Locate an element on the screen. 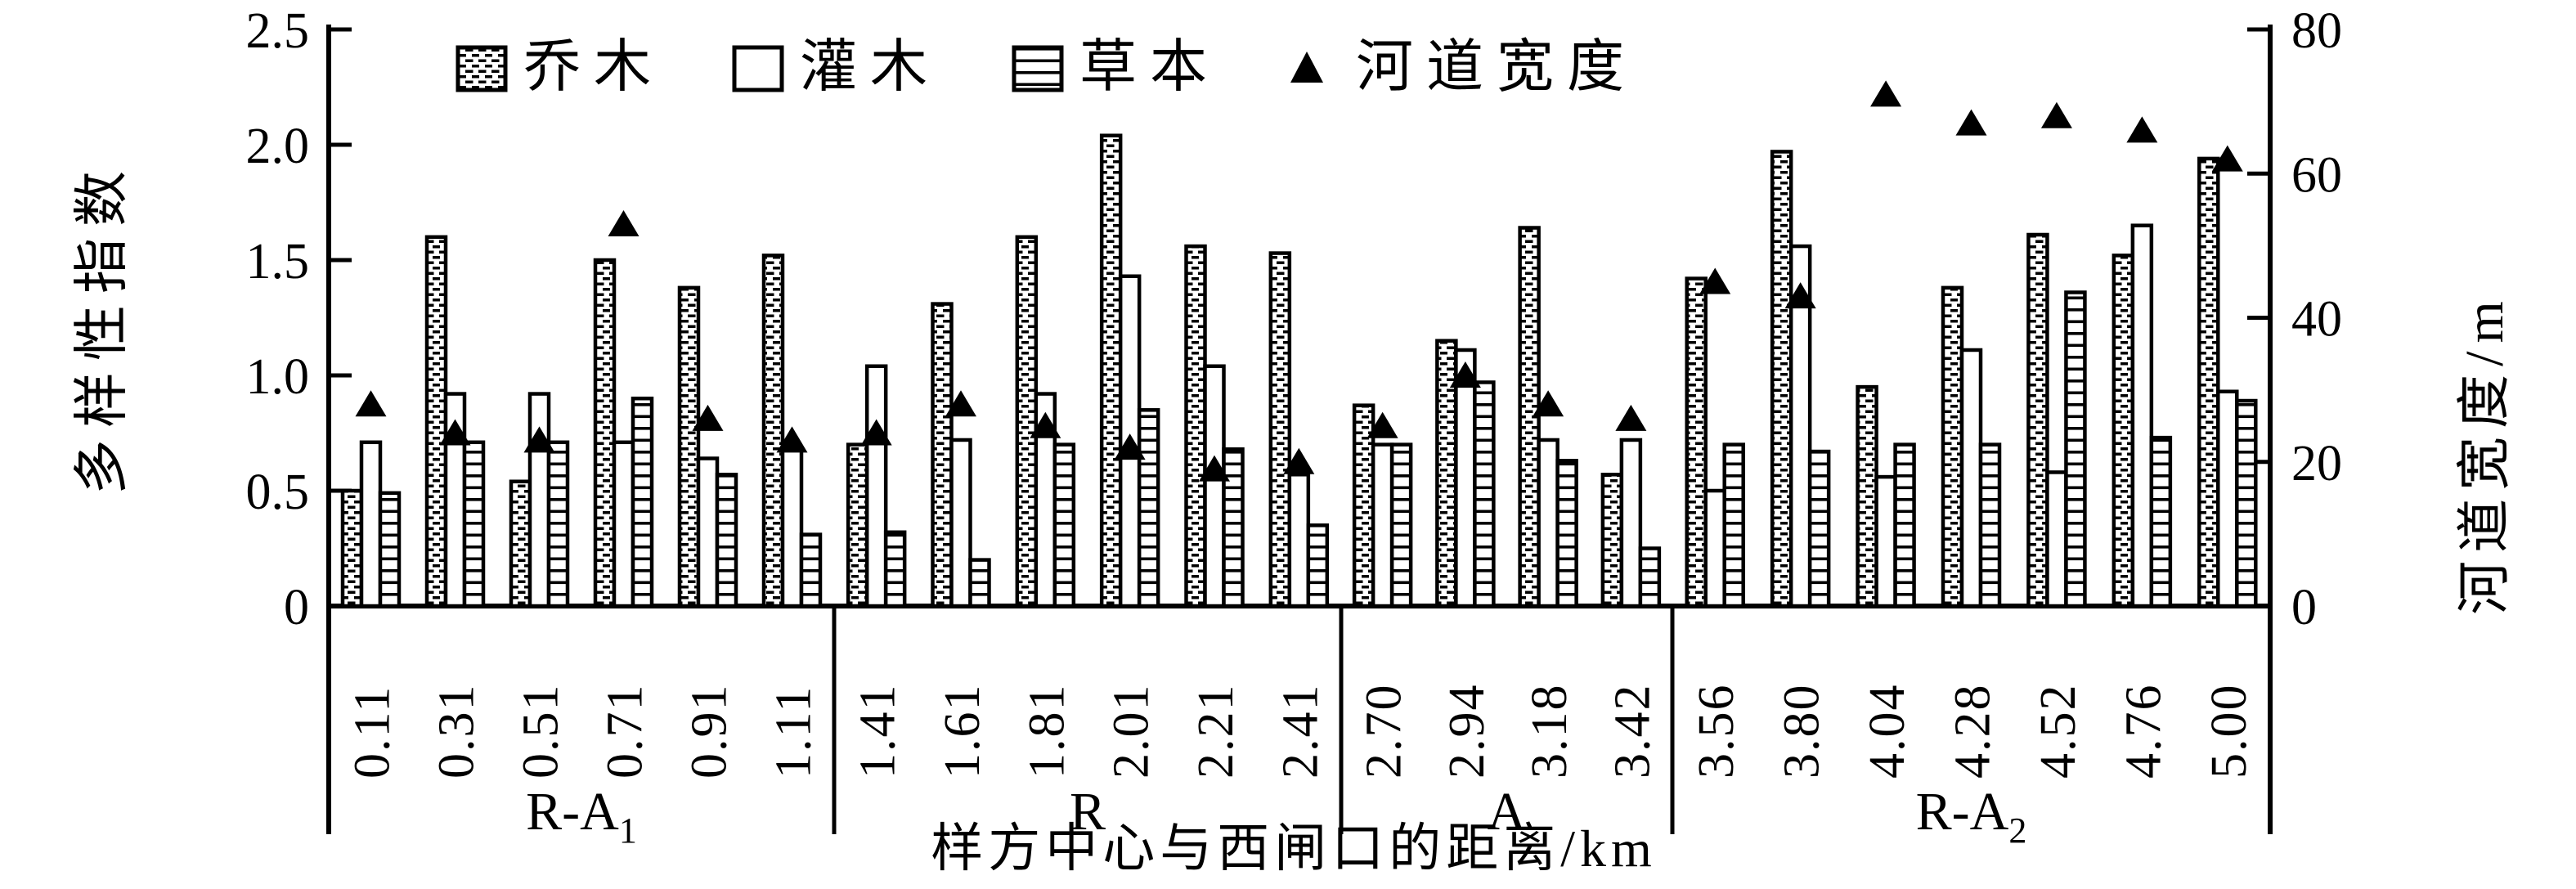 The height and width of the screenshot is (889, 2576). bar-tree-2.41 is located at coordinates (1280, 429).